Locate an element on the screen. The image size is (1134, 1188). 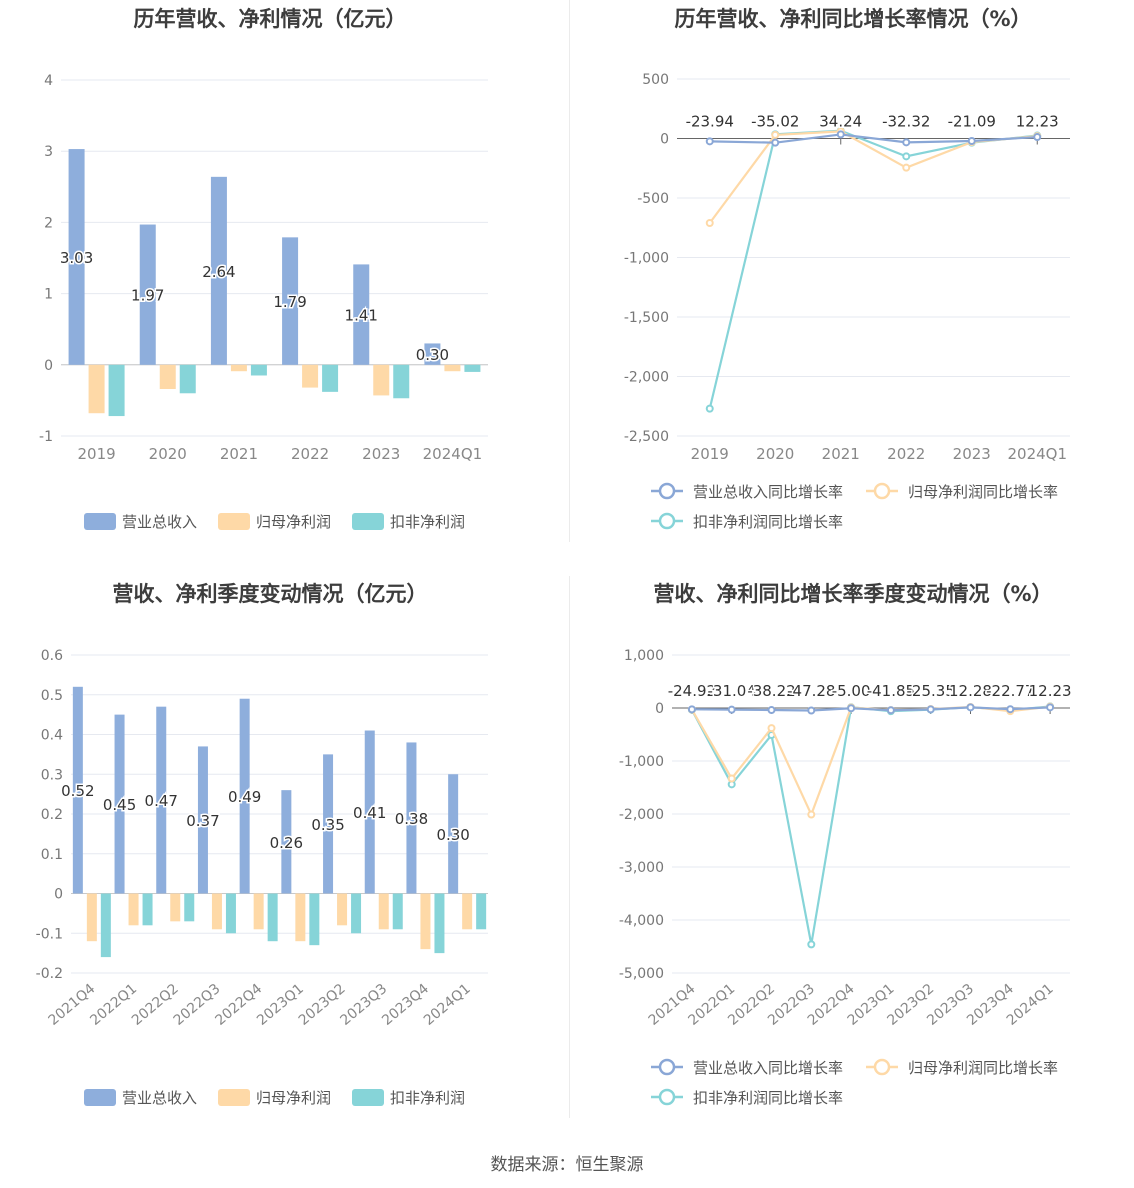
x-tick-label: 2021 is located at coordinates (841, 454).